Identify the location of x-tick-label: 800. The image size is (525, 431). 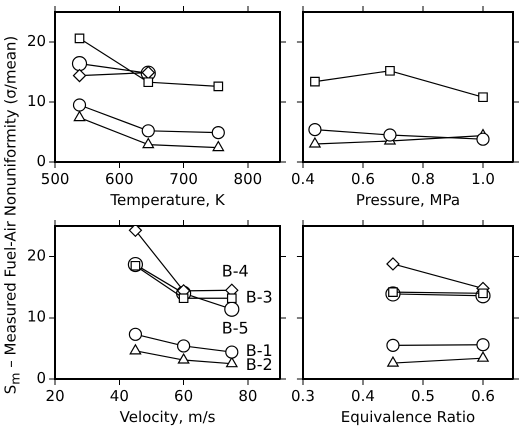
(248, 179).